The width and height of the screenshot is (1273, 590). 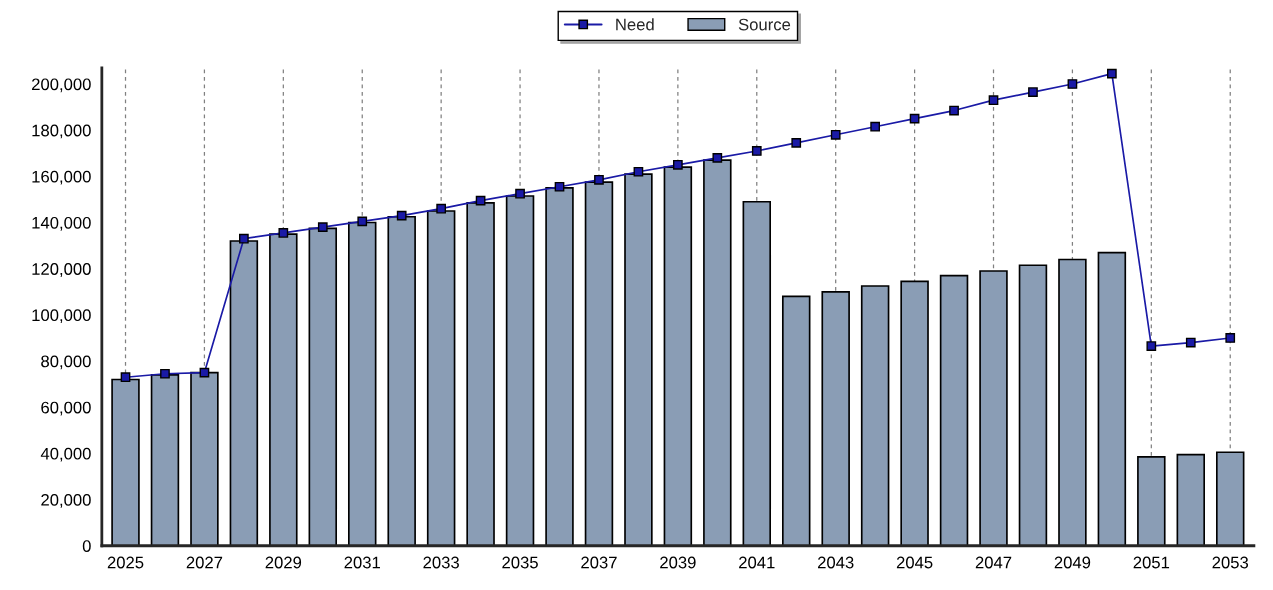 What do you see at coordinates (86, 546) in the screenshot?
I see `y-tick-label: 0` at bounding box center [86, 546].